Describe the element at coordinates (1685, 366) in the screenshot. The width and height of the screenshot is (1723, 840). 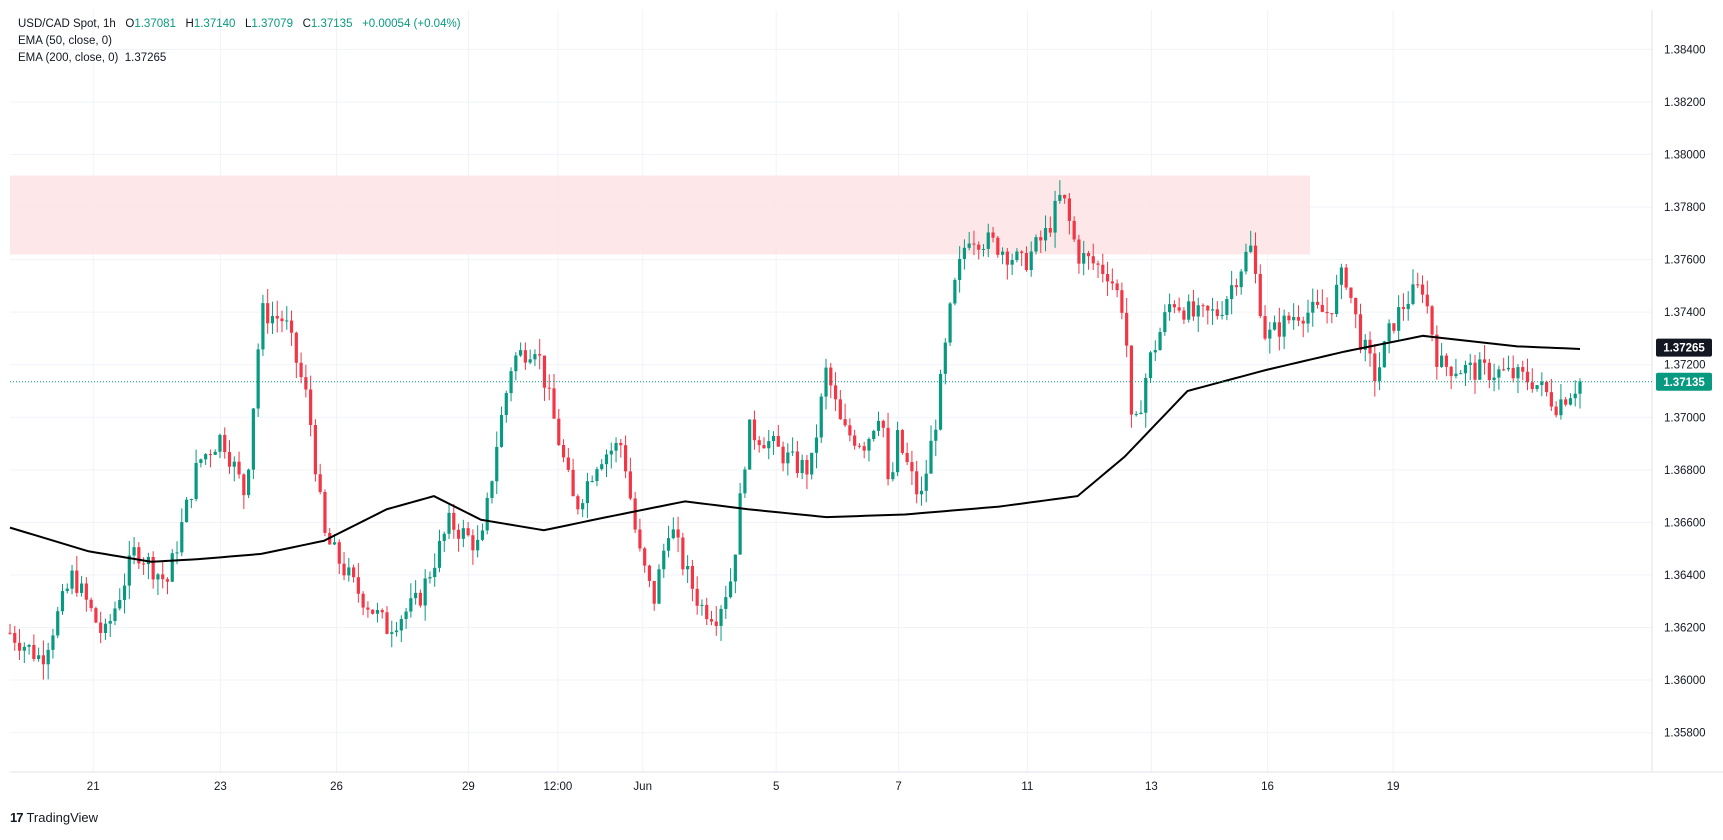
I see `y-tick-label: 1.37200` at that location.